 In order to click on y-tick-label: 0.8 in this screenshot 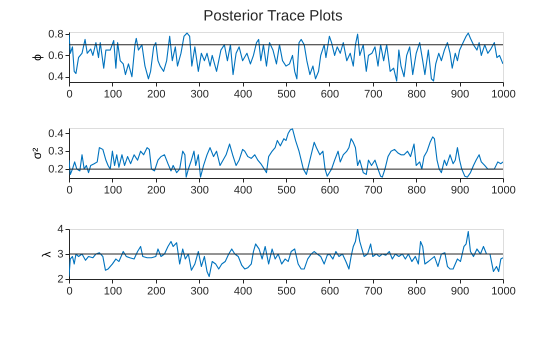, I will do `click(56, 34)`.